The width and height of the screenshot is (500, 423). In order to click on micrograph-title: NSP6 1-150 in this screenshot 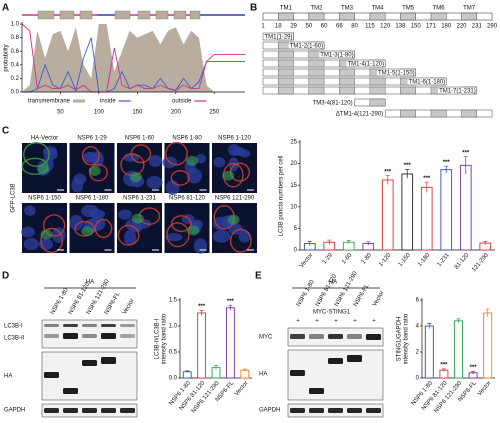, I will do `click(44, 199)`.